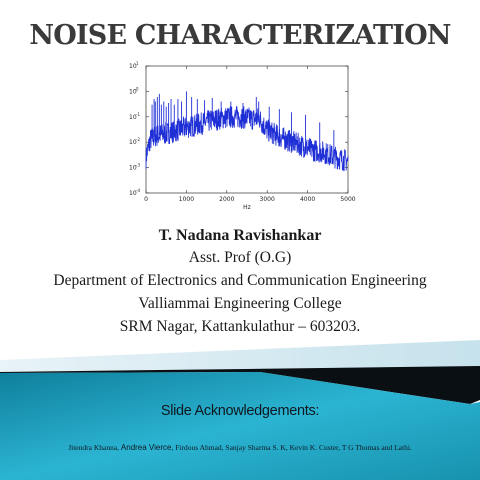 This screenshot has height=480, width=480. What do you see at coordinates (240, 35) in the screenshot?
I see `slide-title: NOISE CHARACTERIZATION` at bounding box center [240, 35].